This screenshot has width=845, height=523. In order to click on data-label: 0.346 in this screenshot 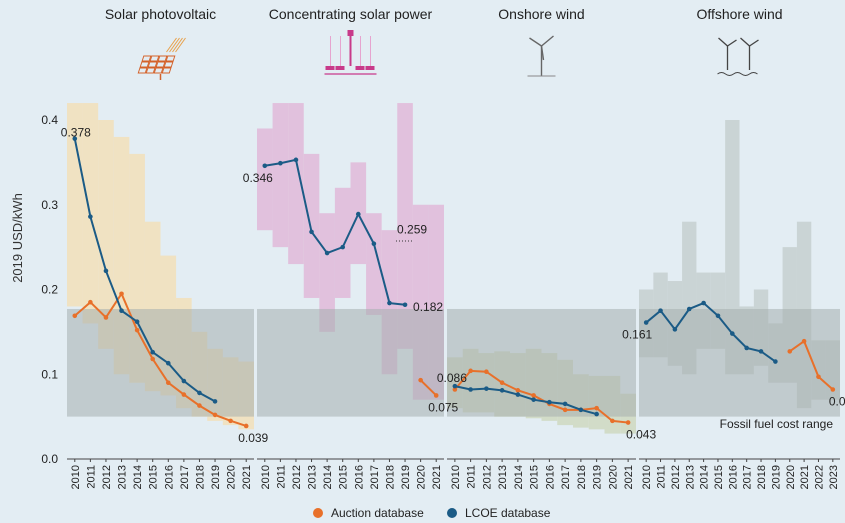, I will do `click(258, 178)`.